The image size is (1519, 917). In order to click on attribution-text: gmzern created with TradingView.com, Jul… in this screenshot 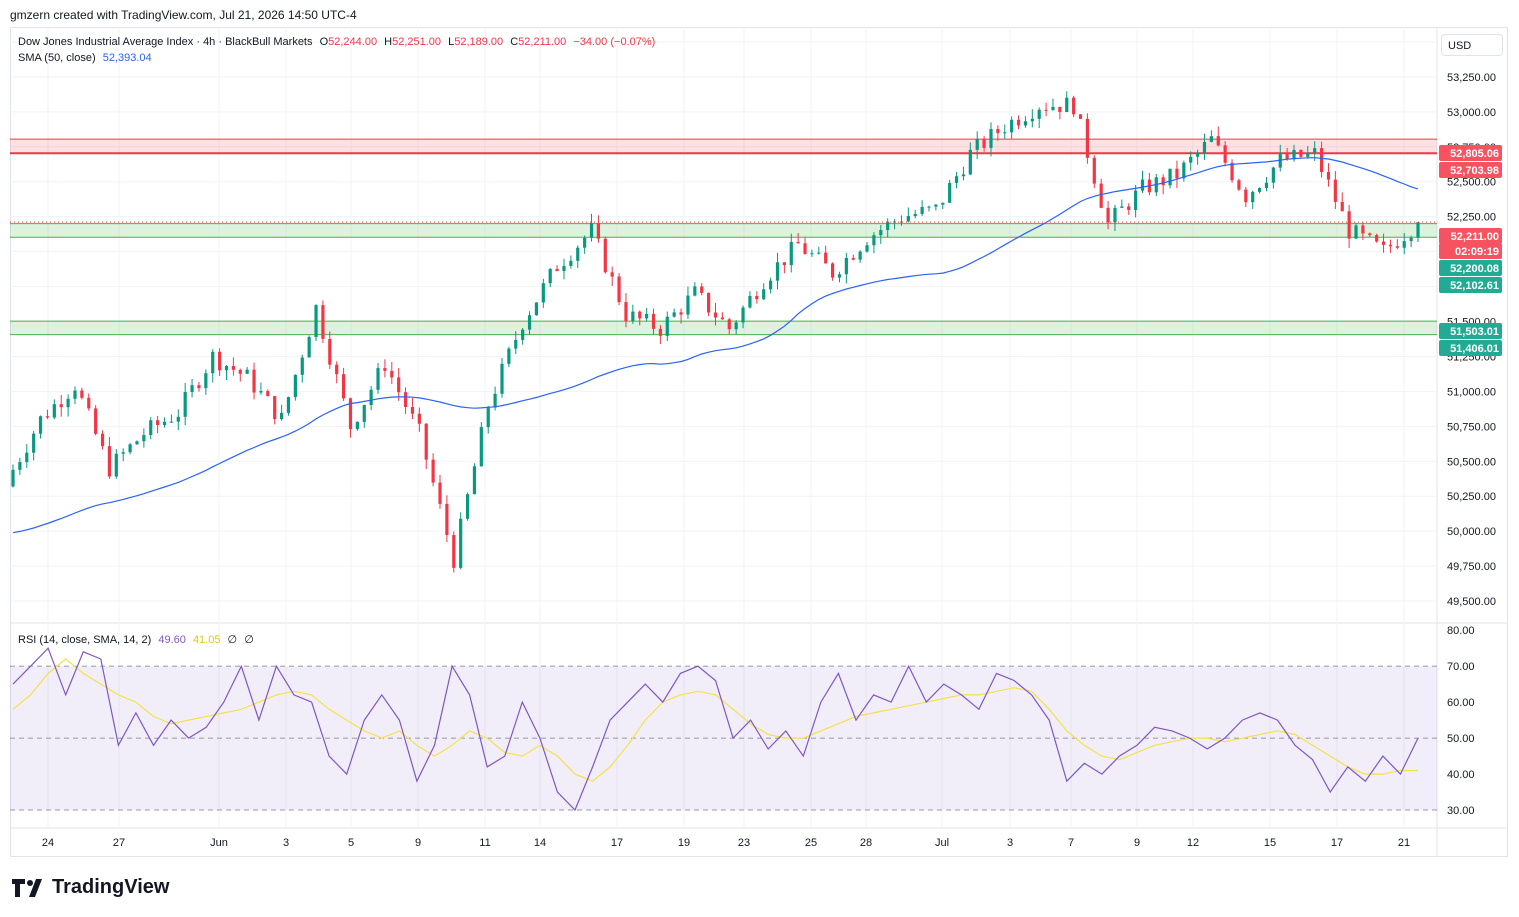, I will do `click(183, 15)`.